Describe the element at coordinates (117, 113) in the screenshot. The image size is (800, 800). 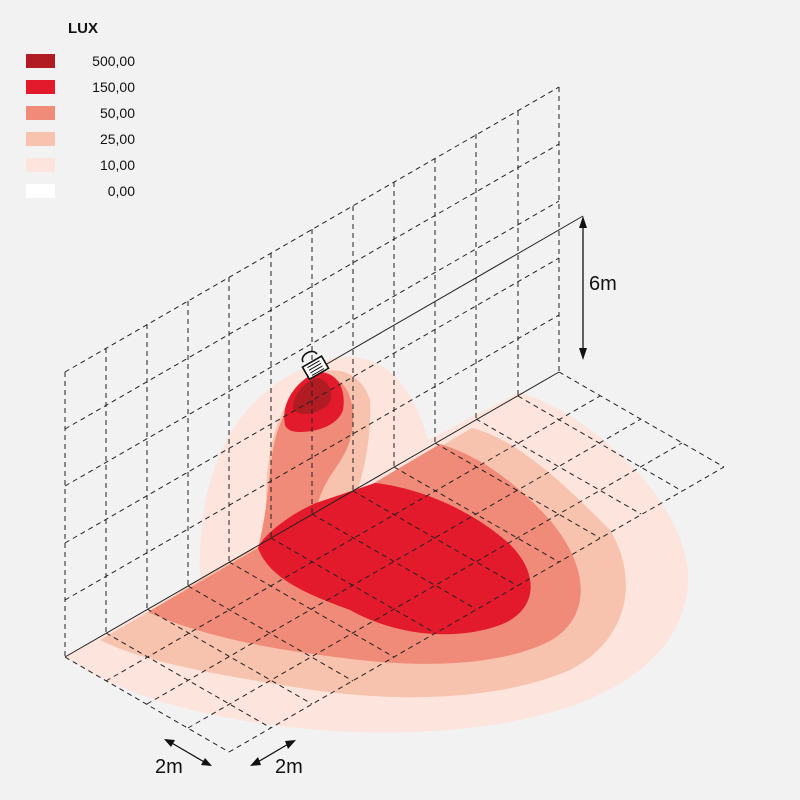
I see `legend-label: 50,00` at that location.